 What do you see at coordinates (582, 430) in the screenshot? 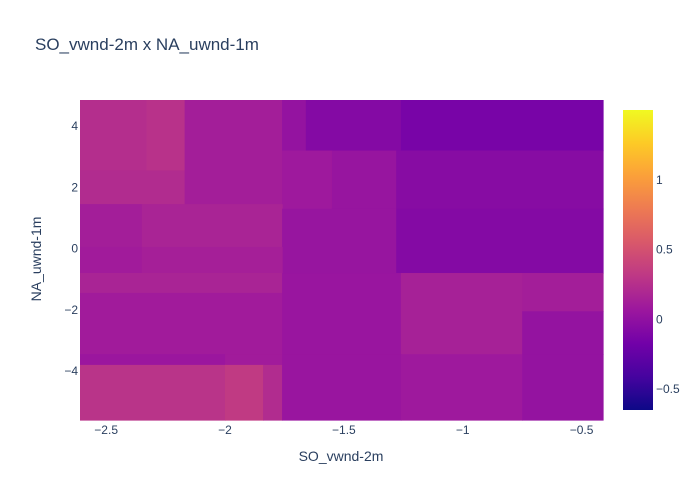
I see `x-tick-label: −0.5` at bounding box center [582, 430].